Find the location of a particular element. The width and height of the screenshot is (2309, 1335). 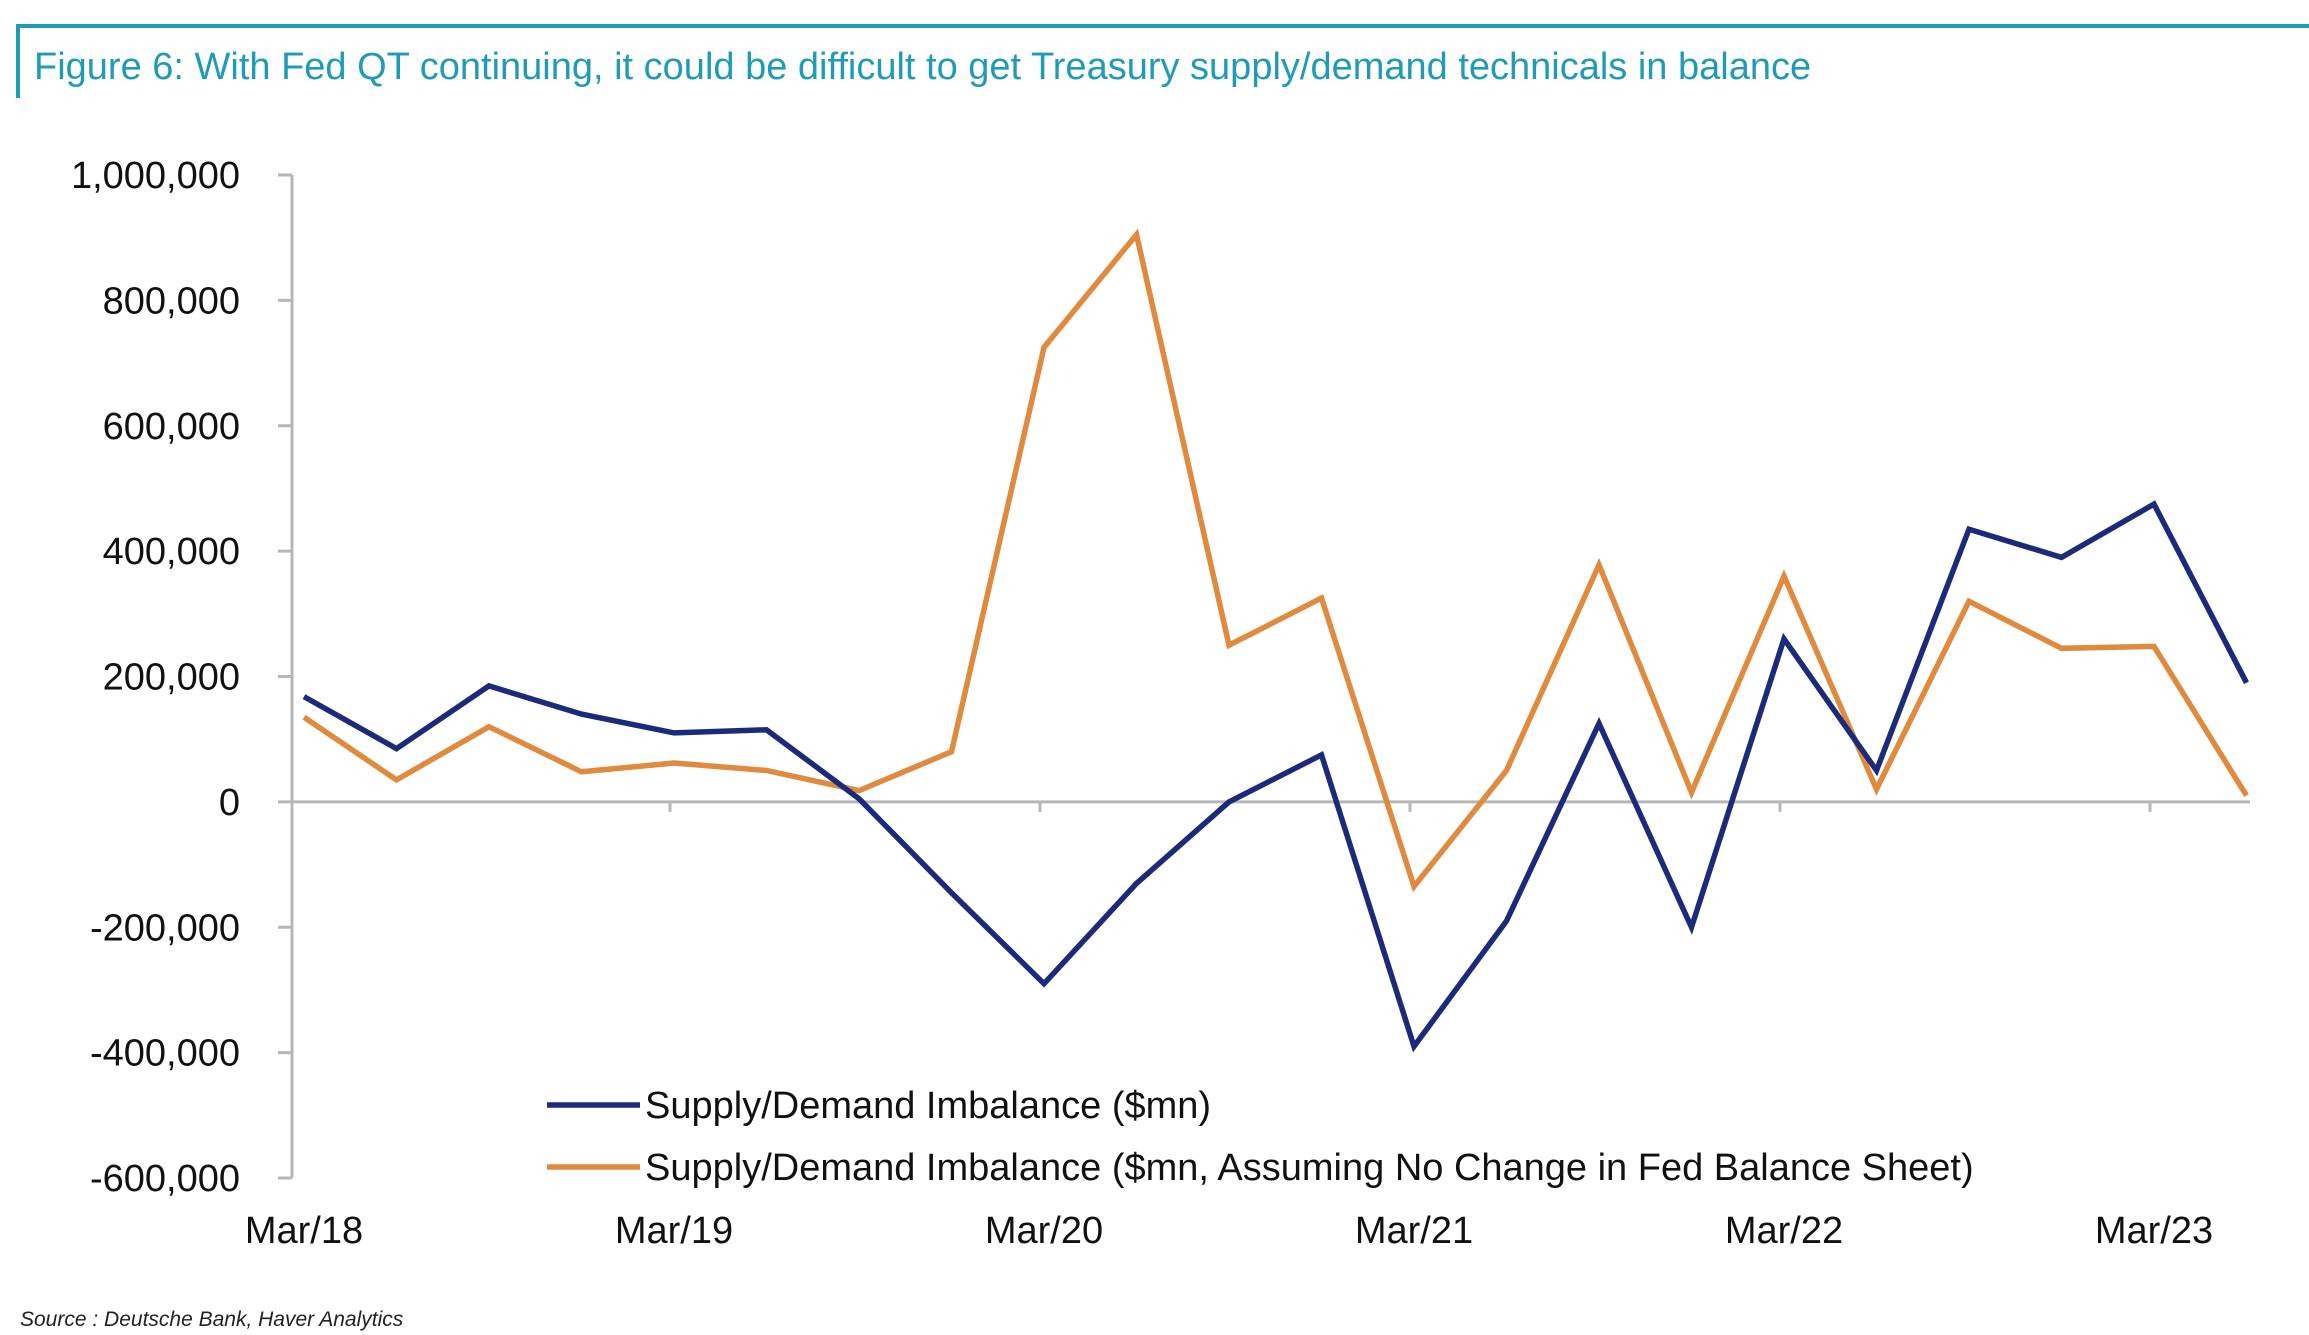

x-tick-label: Mar/20 is located at coordinates (1044, 1231).